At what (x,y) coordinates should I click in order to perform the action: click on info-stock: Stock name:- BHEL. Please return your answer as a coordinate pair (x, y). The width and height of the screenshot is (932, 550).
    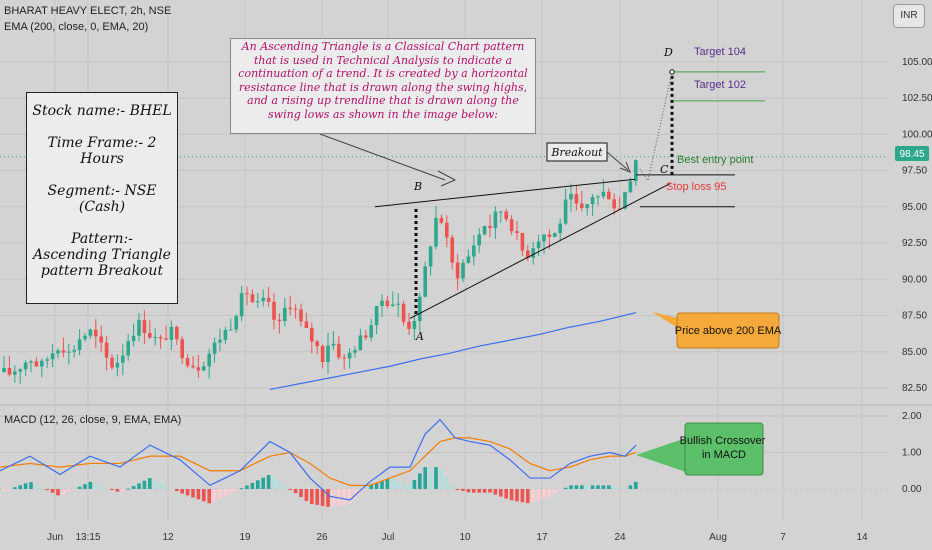
    Looking at the image, I should click on (102, 111).